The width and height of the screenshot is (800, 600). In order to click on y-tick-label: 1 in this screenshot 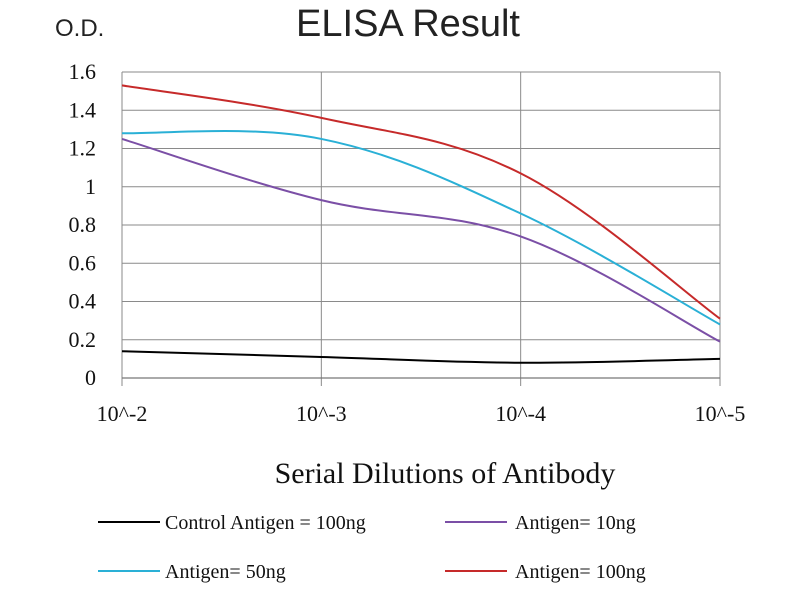, I will do `click(90, 186)`.